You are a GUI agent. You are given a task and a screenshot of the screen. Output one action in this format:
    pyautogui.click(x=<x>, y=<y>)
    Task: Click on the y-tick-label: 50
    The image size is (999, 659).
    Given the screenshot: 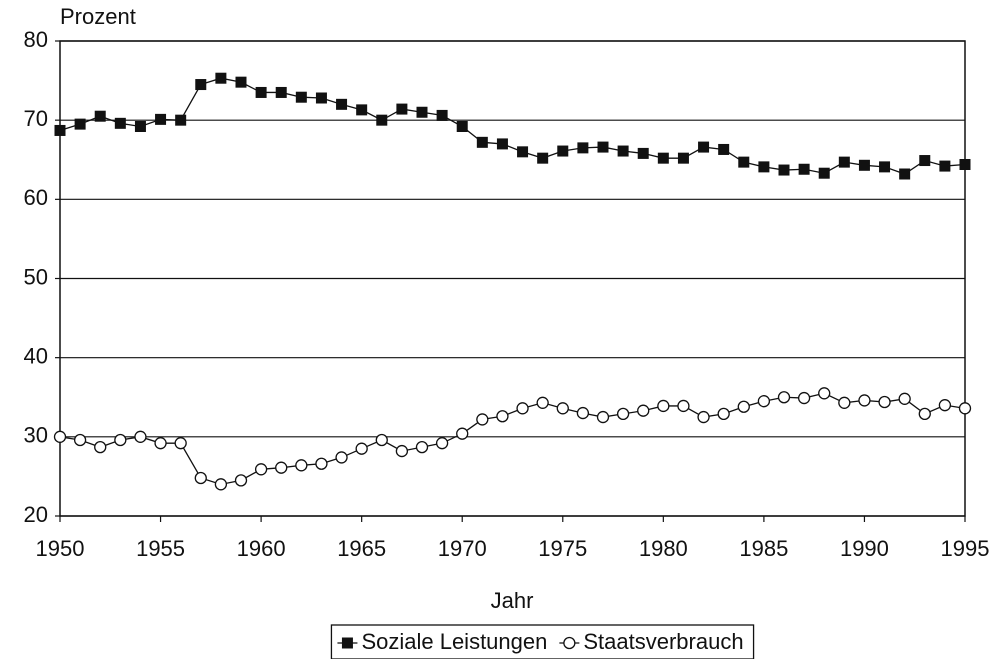 What is the action you would take?
    pyautogui.click(x=36, y=276)
    